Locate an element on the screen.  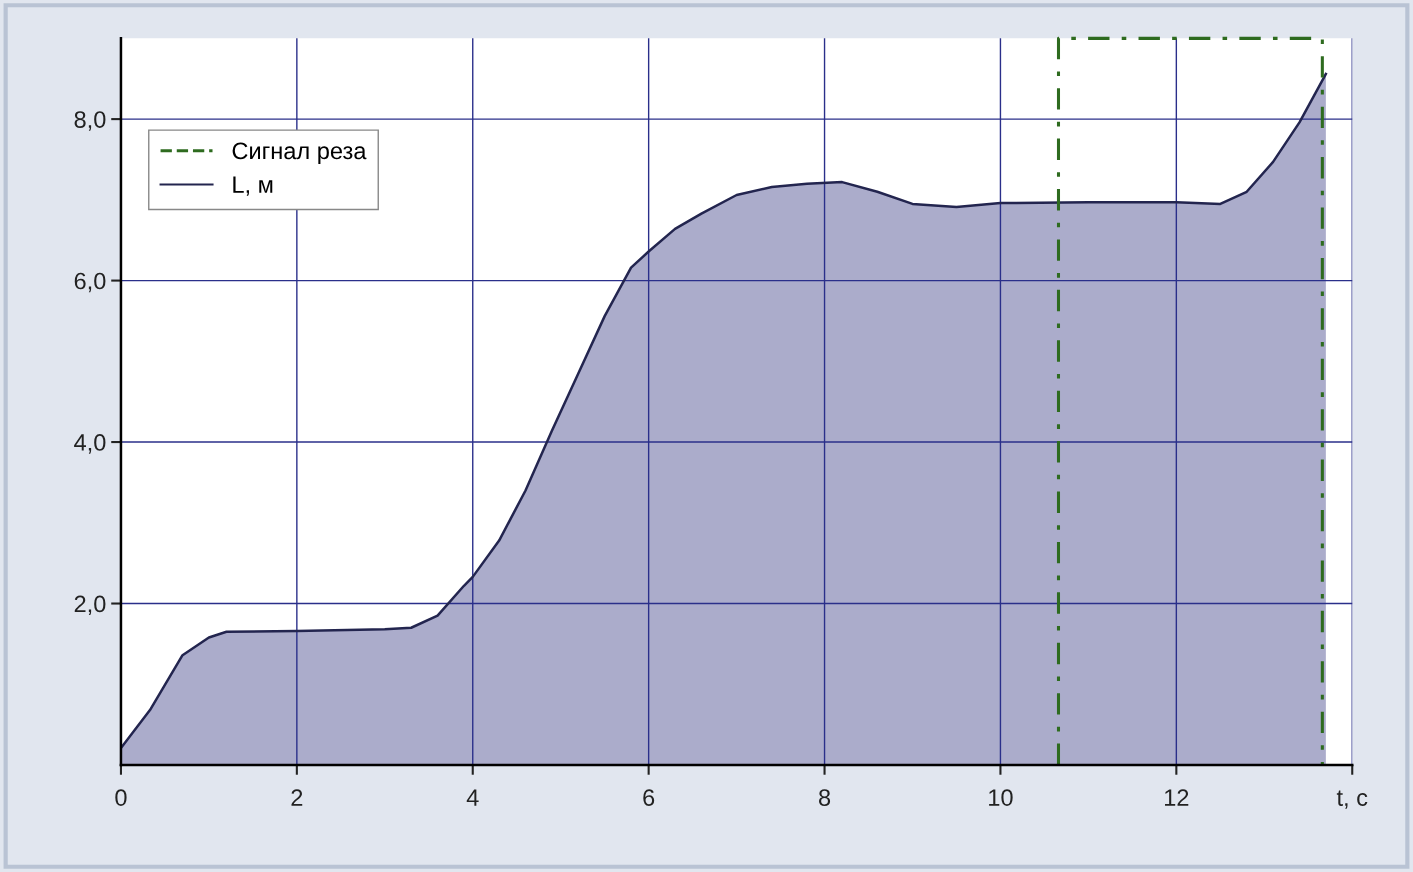
x-tick-label: 6 is located at coordinates (649, 797).